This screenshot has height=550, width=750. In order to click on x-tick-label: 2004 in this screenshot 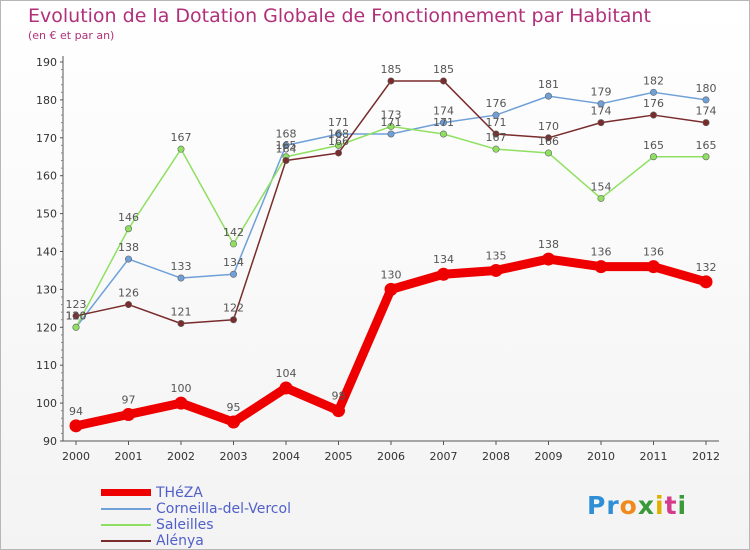, I will do `click(286, 456)`.